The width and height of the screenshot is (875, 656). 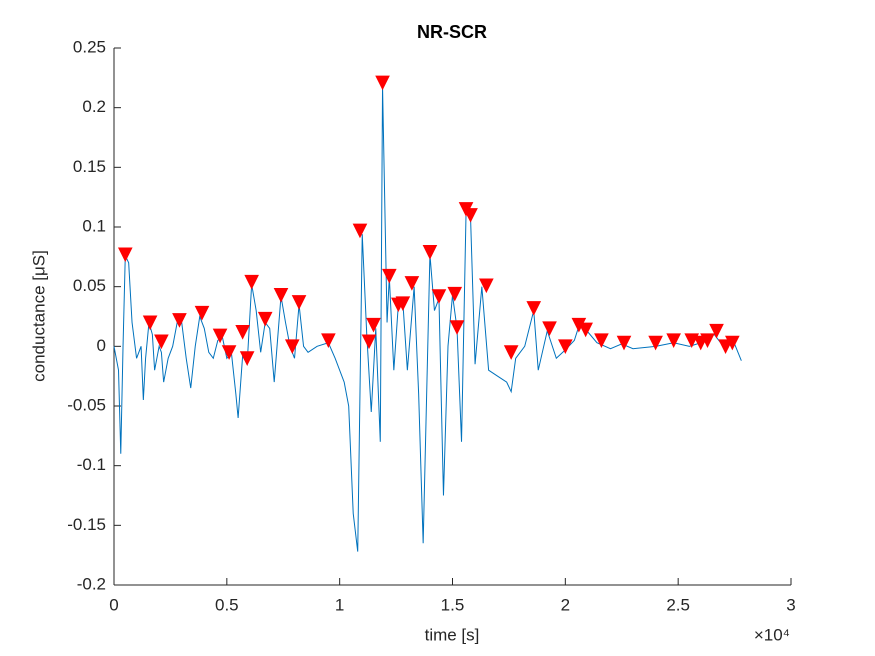 What do you see at coordinates (101, 345) in the screenshot?
I see `y-tick-label: 0` at bounding box center [101, 345].